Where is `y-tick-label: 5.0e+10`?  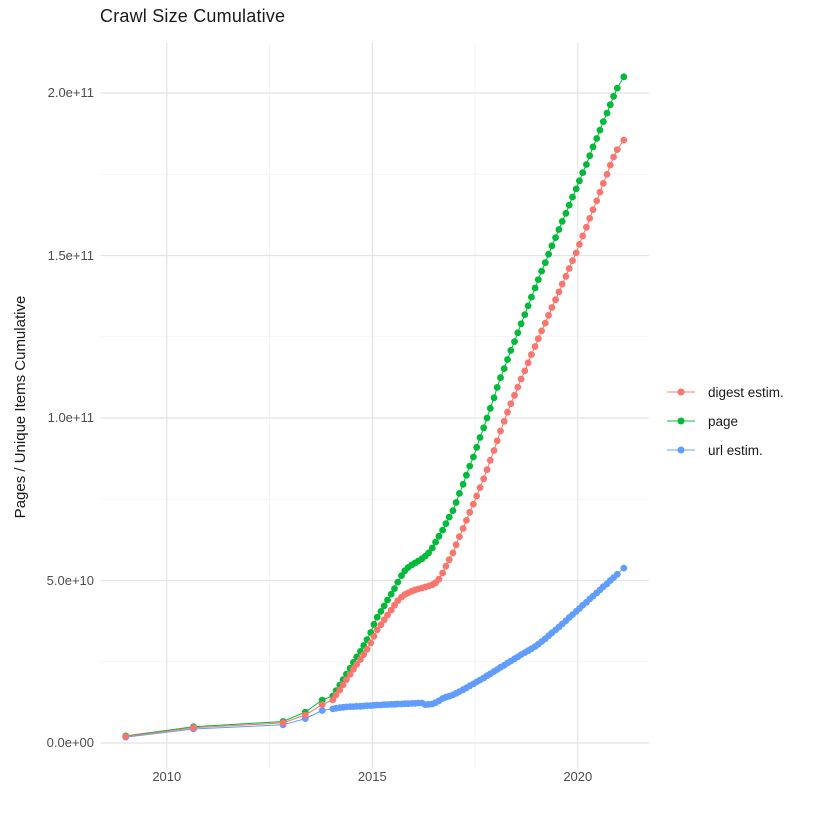 y-tick-label: 5.0e+10 is located at coordinates (70, 580).